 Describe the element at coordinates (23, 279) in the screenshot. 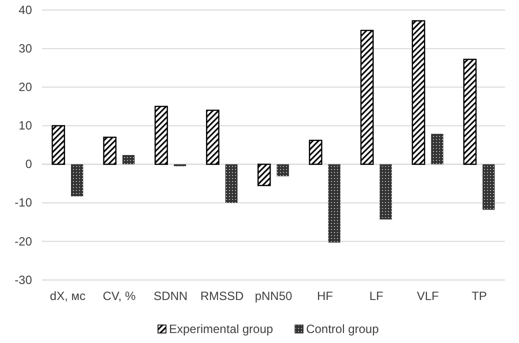

I see `y-tick-label: -30` at that location.